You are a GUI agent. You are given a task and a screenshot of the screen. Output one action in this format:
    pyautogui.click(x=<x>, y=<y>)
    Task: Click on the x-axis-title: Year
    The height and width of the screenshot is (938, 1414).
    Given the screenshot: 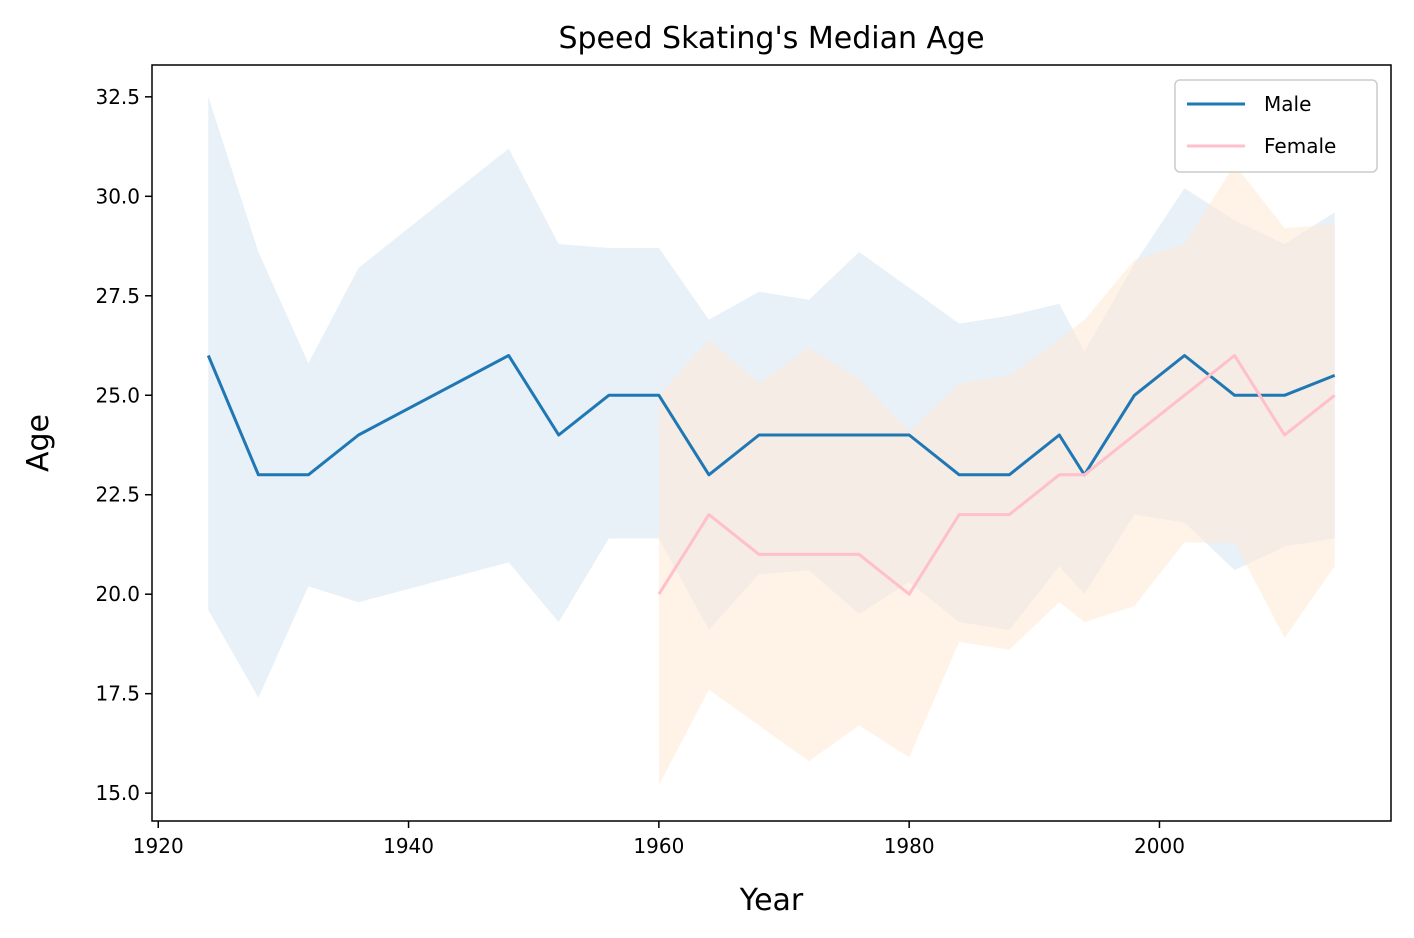 What is the action you would take?
    pyautogui.click(x=771, y=900)
    